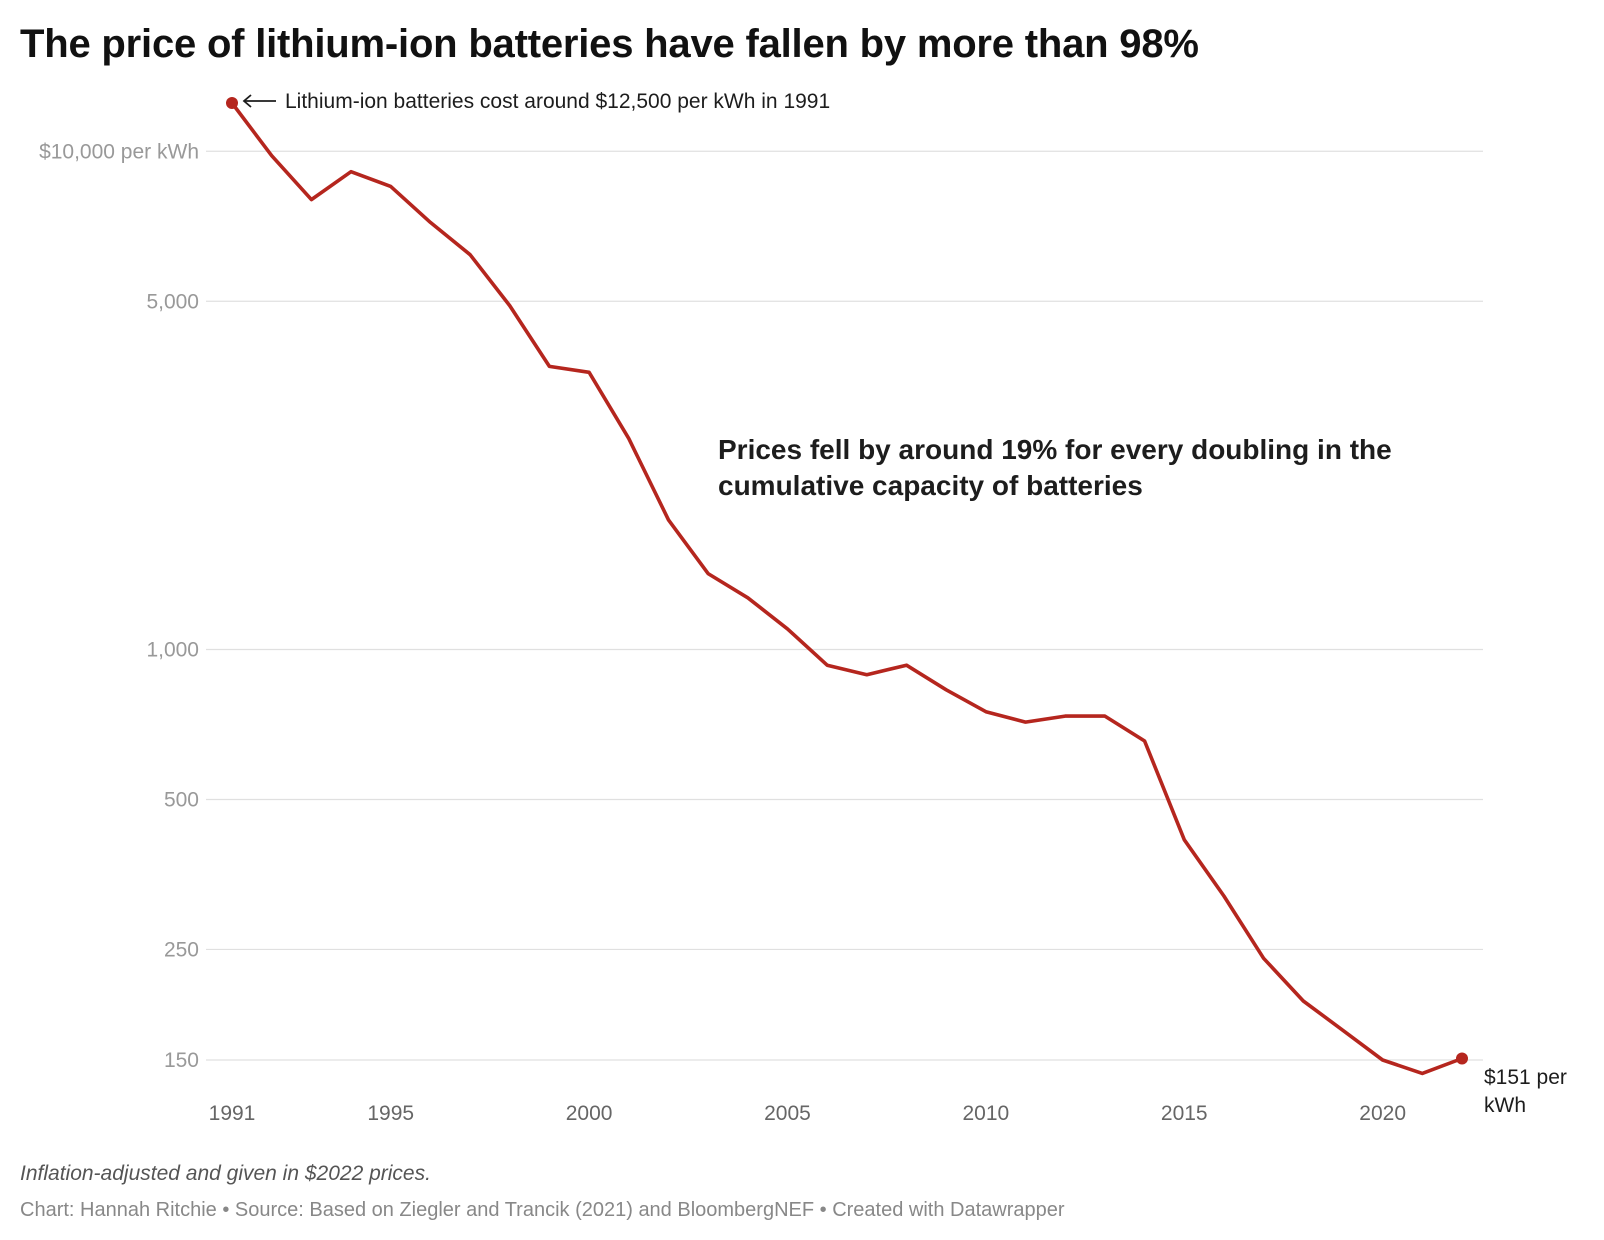  Describe the element at coordinates (1525, 1077) in the screenshot. I see `end-annotation-line-1: $151 per` at that location.